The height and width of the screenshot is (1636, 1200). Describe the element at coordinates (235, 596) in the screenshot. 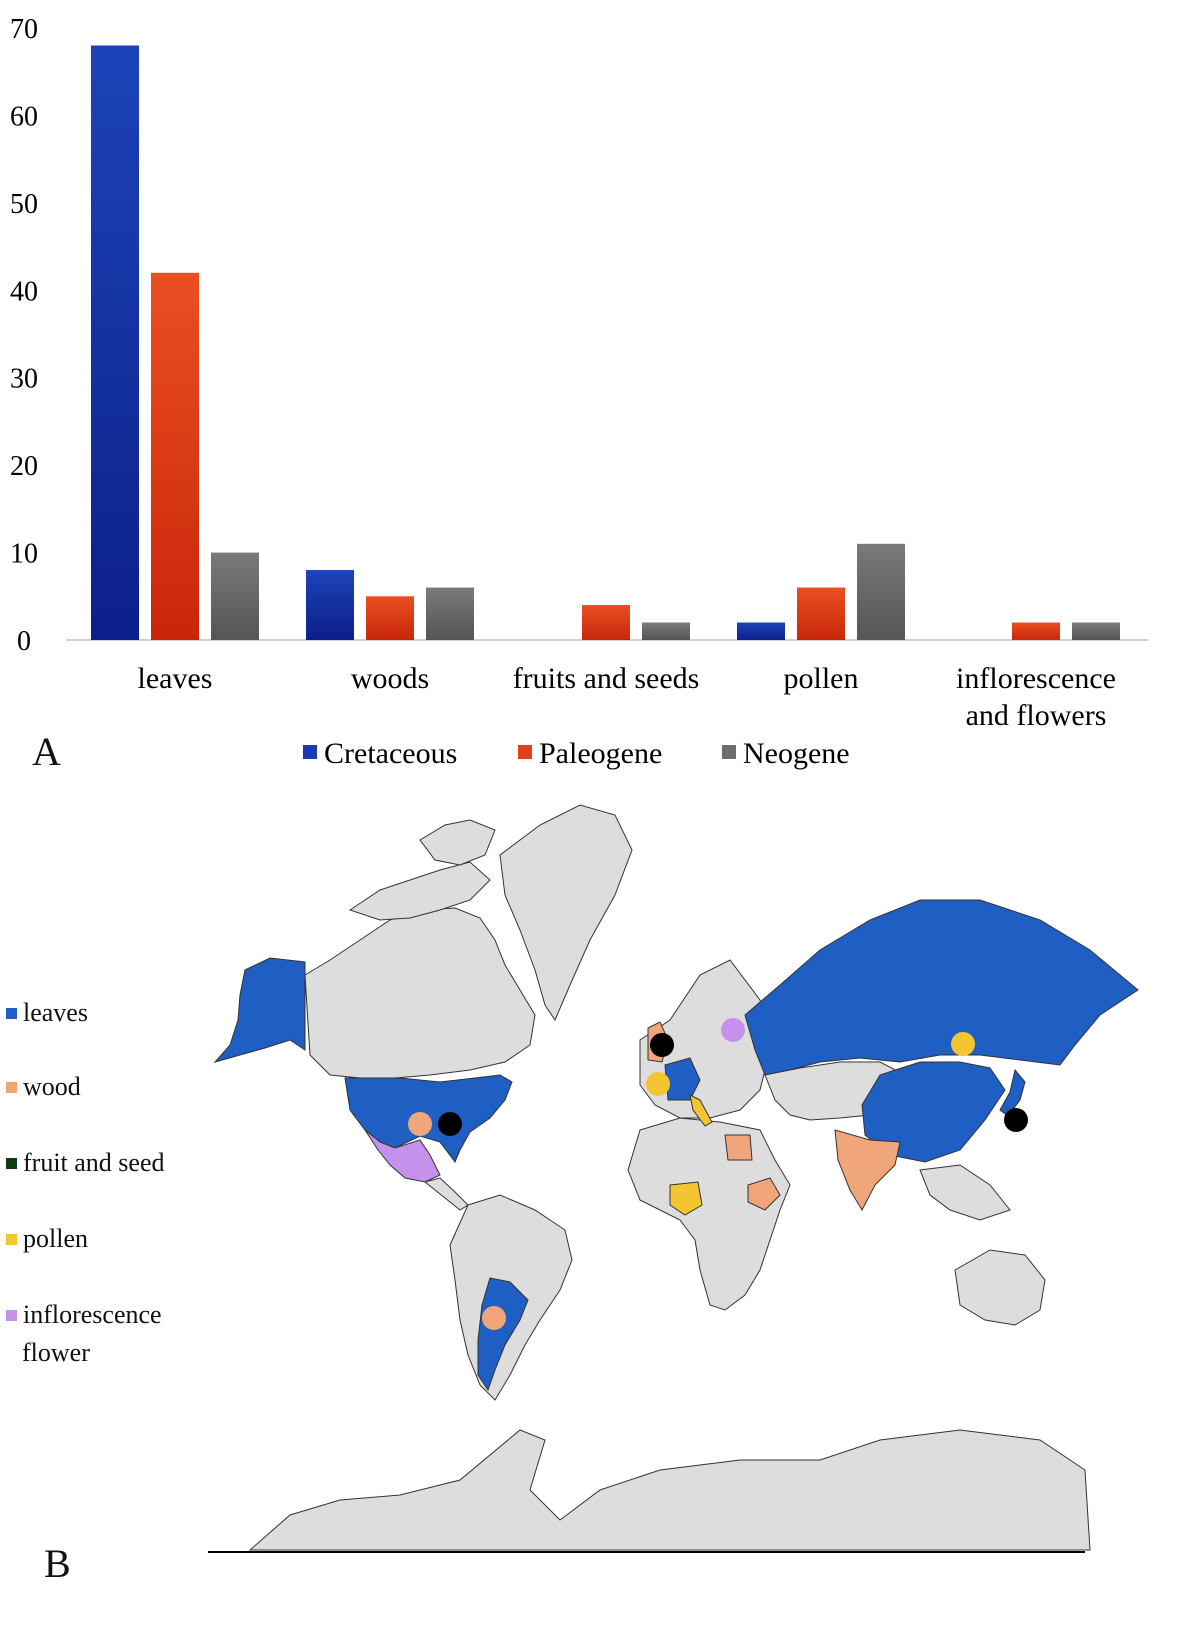

I see `bar-neogene-leaves` at that location.